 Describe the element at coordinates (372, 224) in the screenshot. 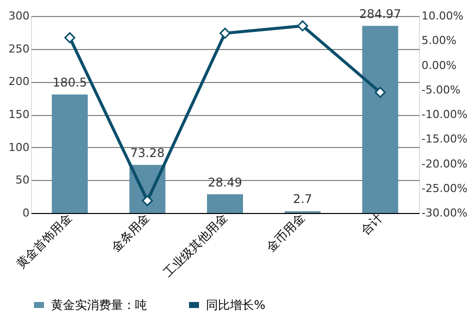

I see `x-tick-label: 合计` at that location.